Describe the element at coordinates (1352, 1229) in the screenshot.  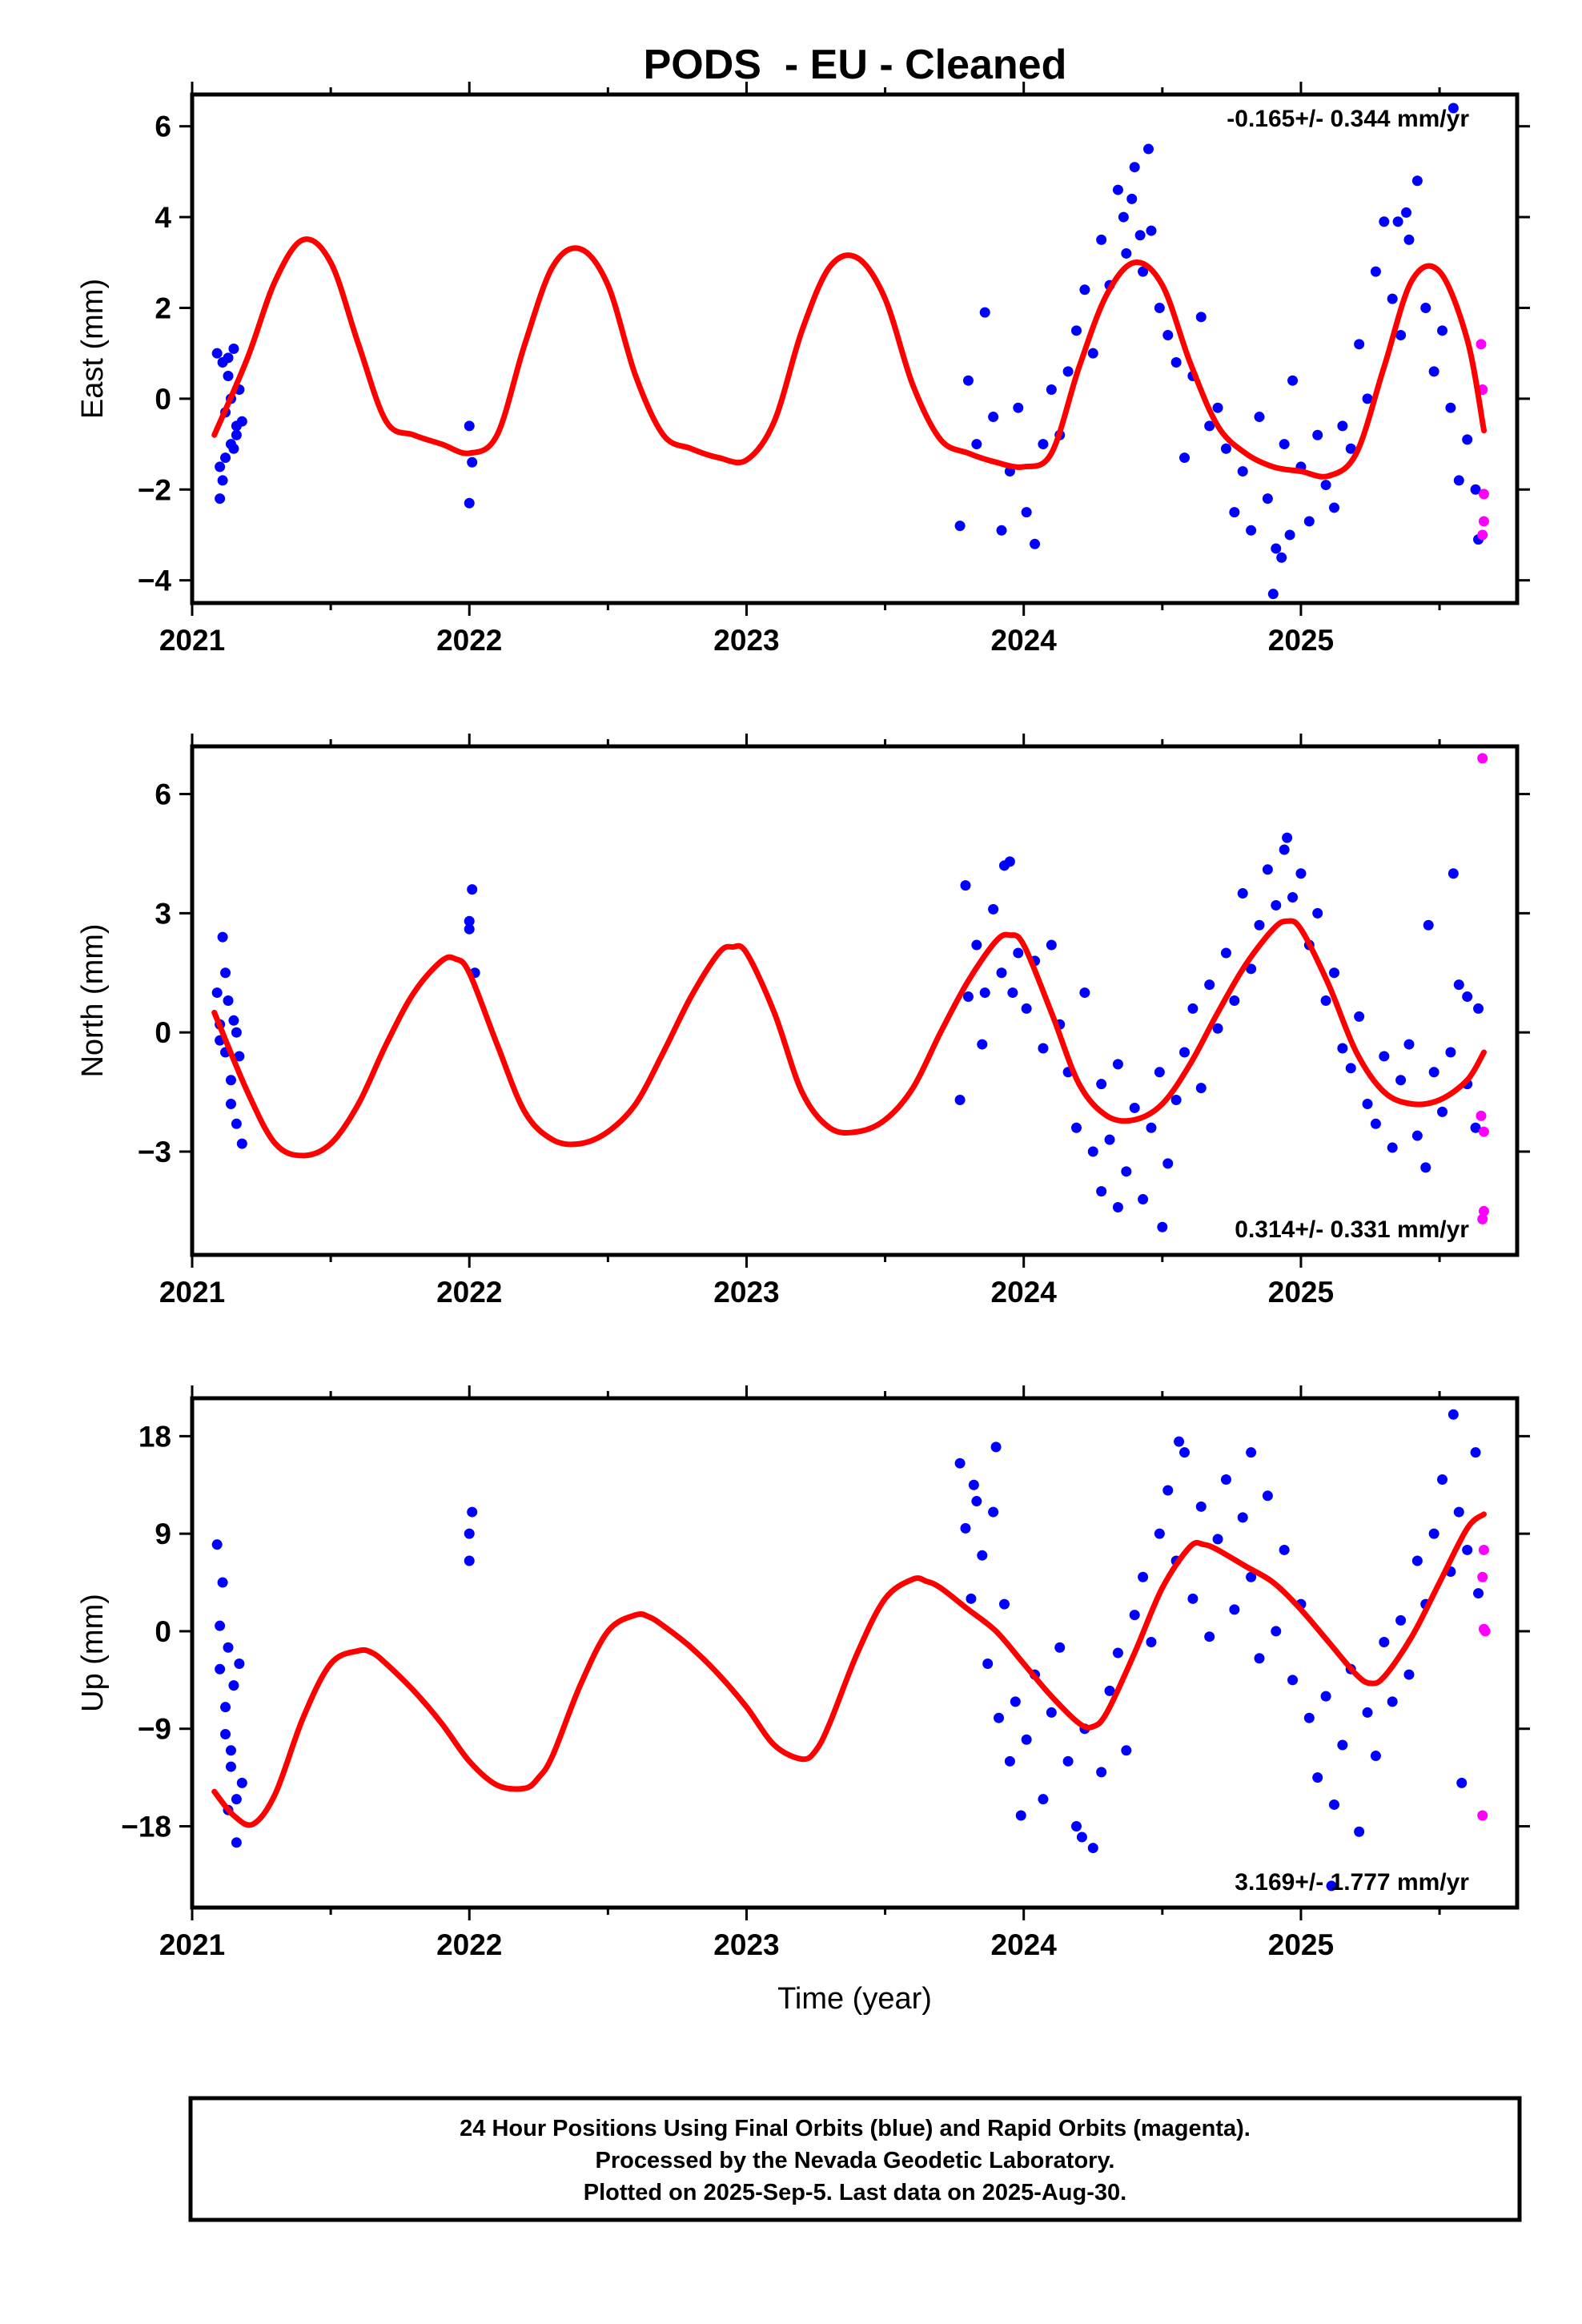
I see `north-rate-label: 0.314+/- 0.331 mm/yr` at that location.